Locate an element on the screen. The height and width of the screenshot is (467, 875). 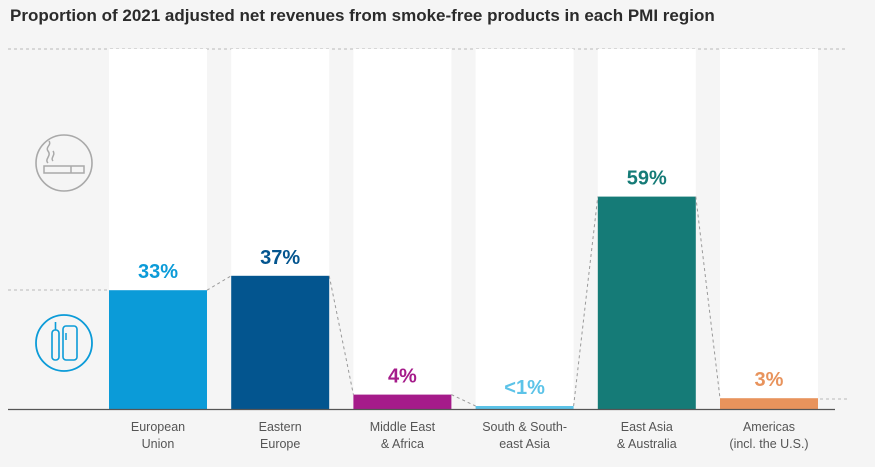
bar-value-label: 4% is located at coordinates (402, 377).